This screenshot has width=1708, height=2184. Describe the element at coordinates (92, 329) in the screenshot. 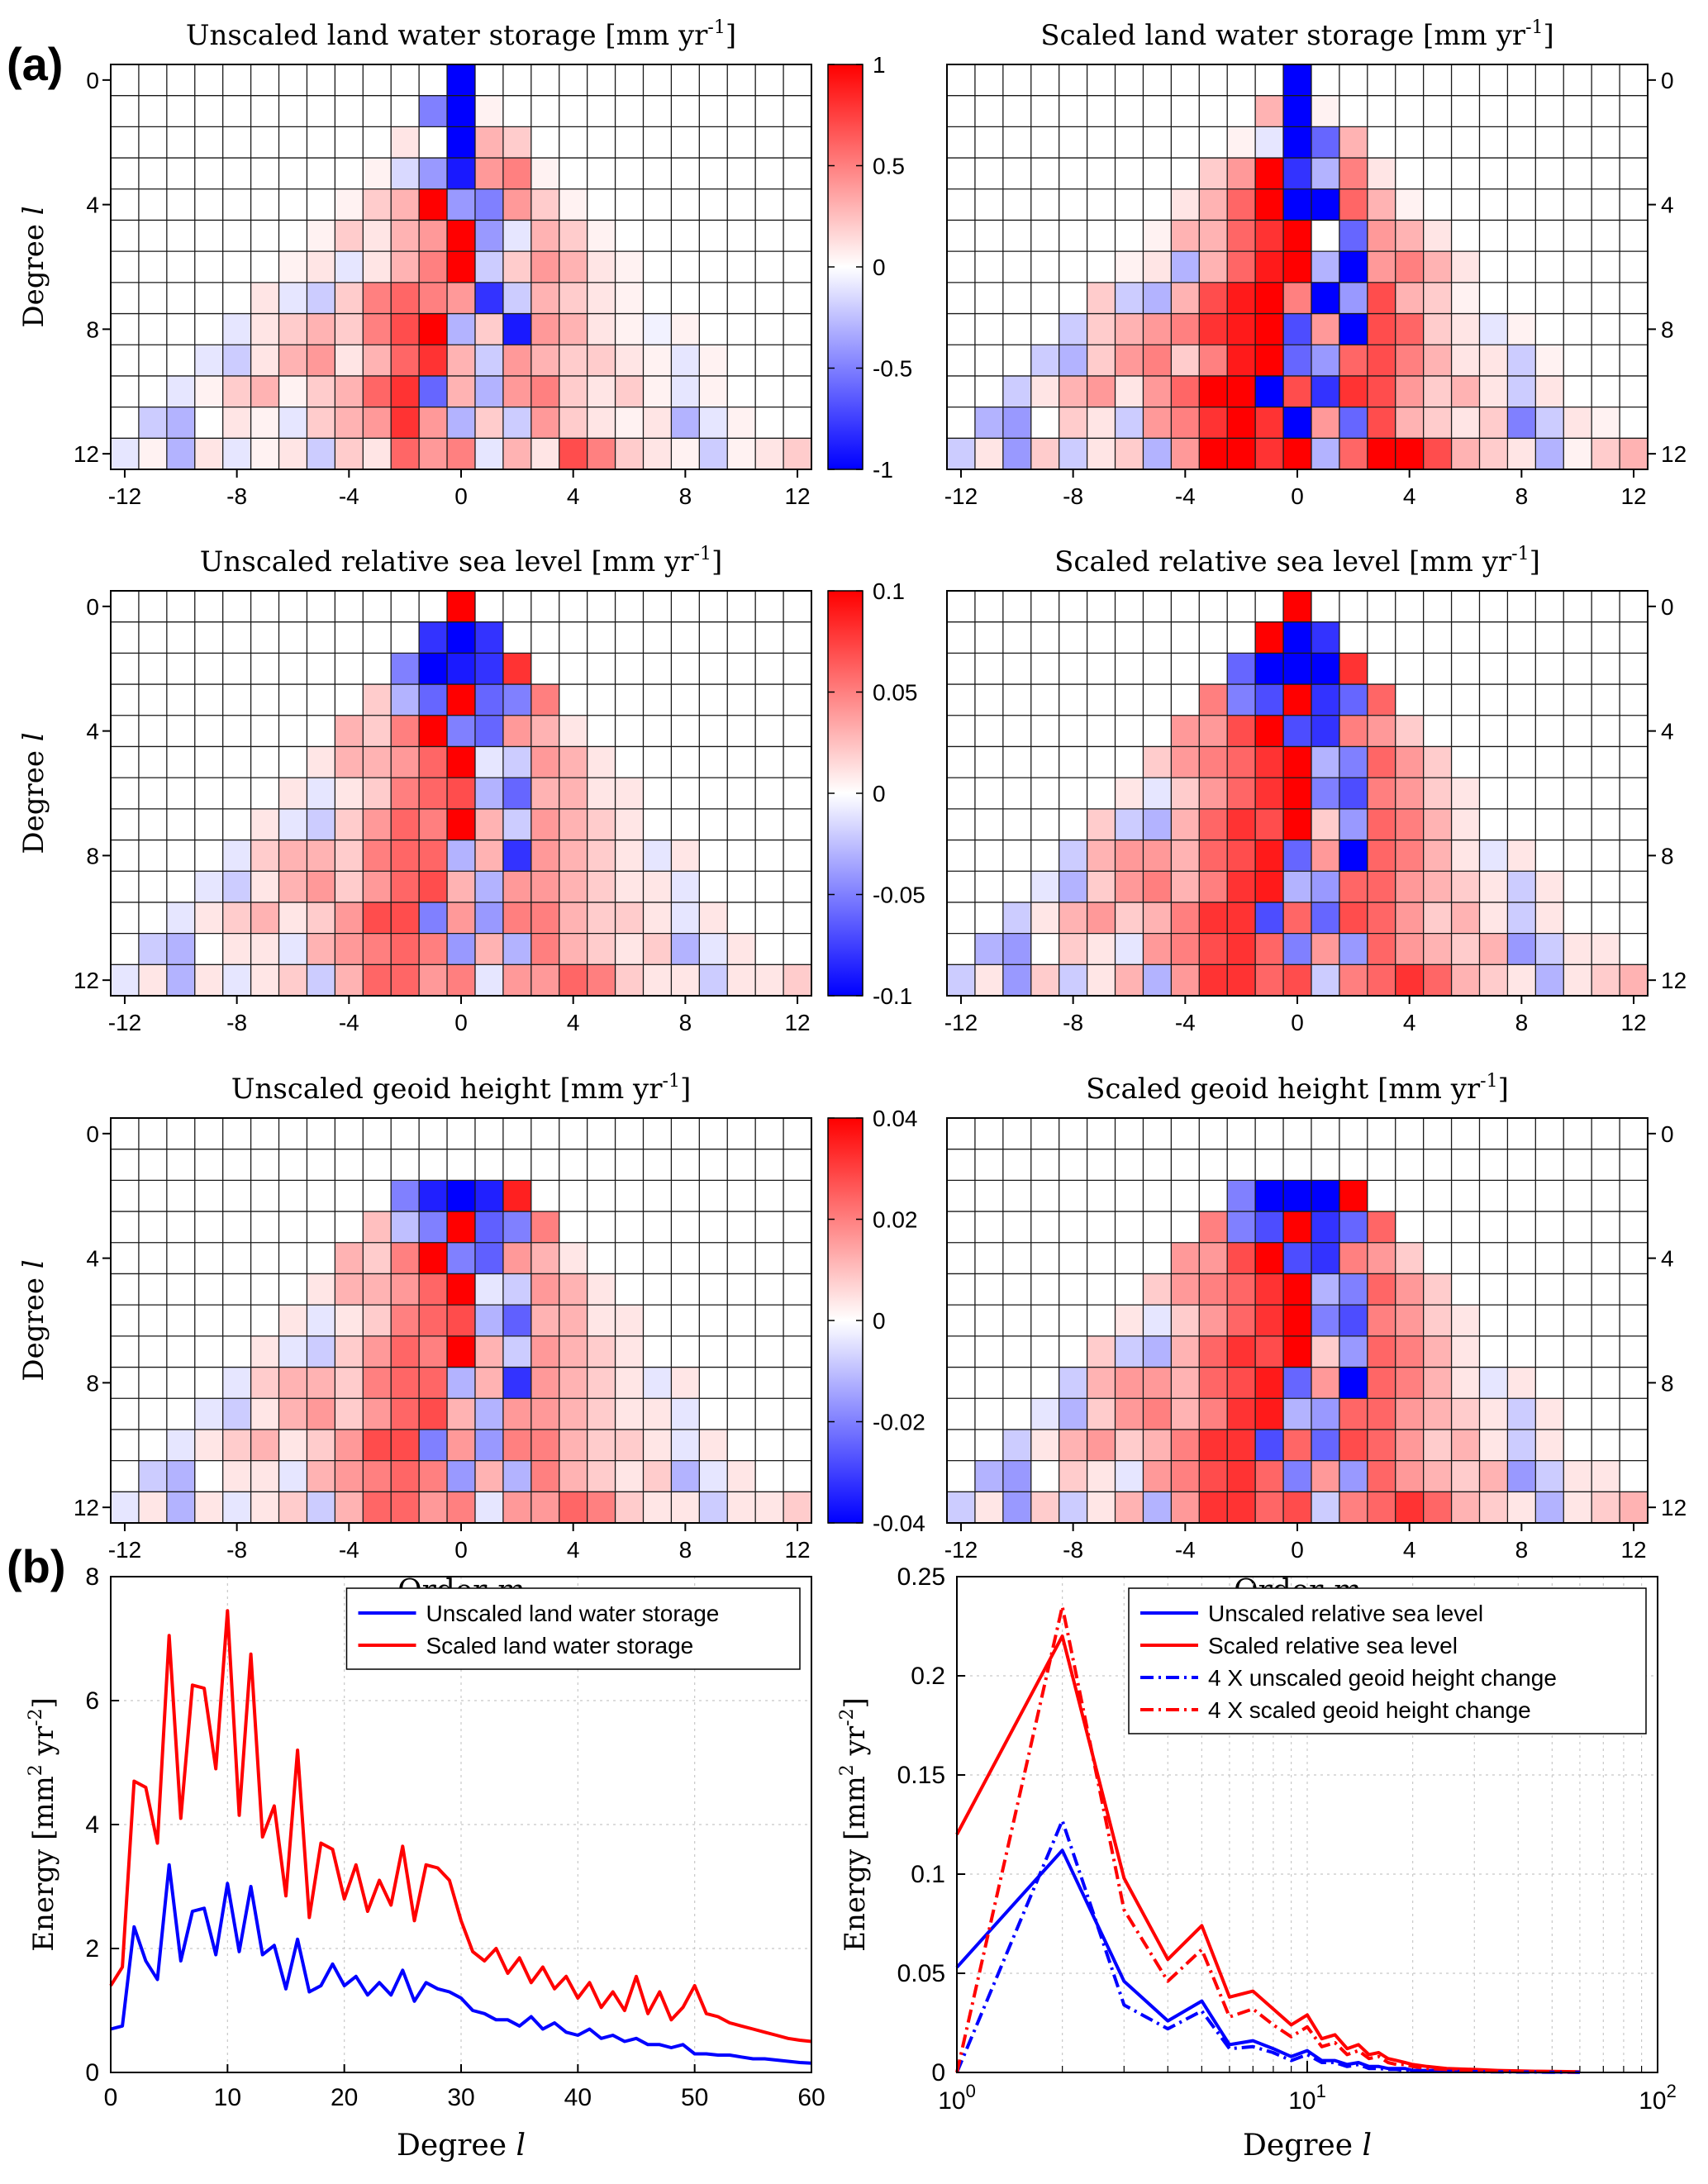

I see `y-tick-label: 8` at that location.